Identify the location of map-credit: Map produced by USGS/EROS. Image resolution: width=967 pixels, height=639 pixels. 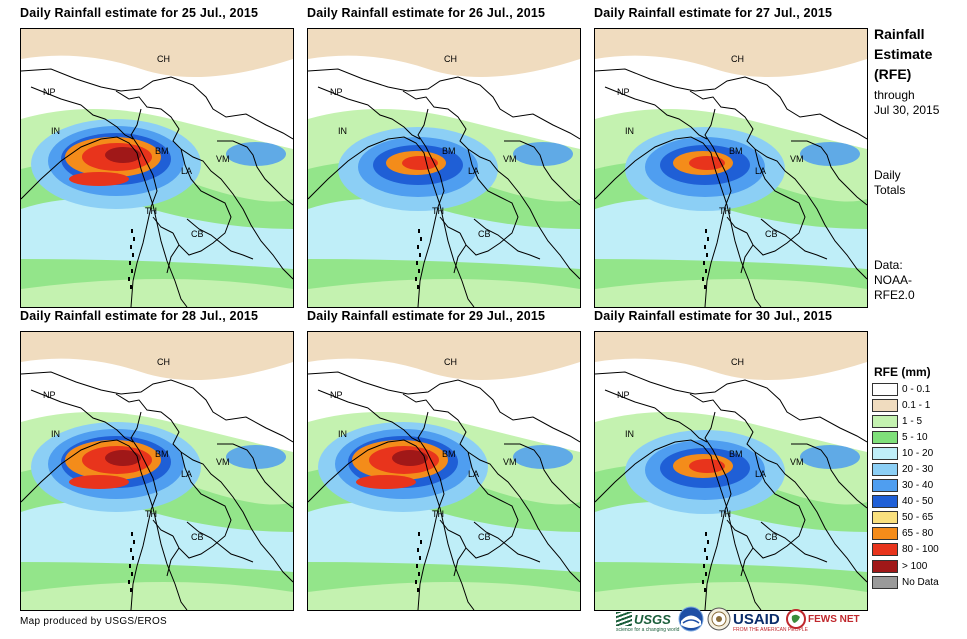
(94, 621).